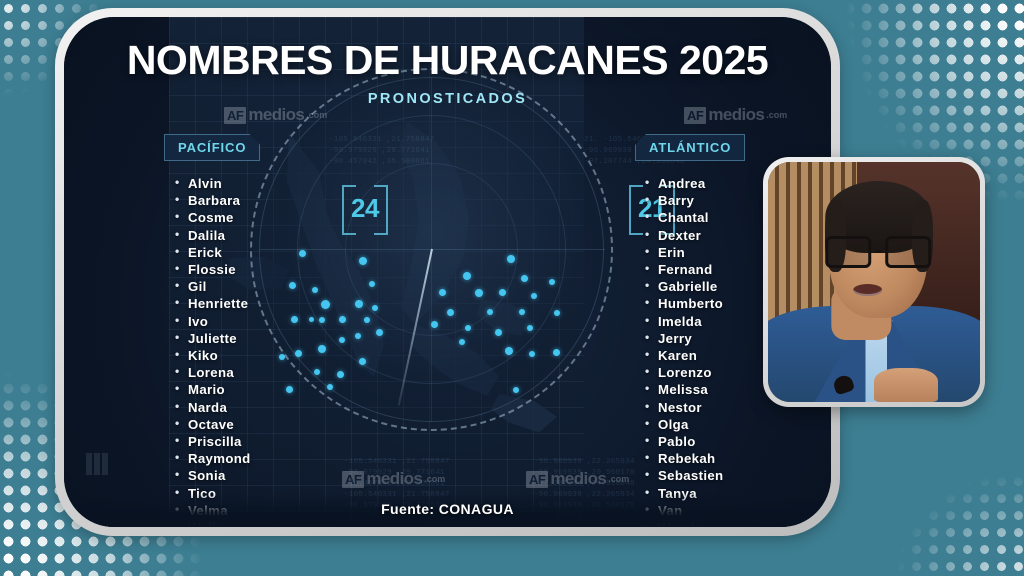 The image size is (1024, 576). Describe the element at coordinates (257, 269) in the screenshot. I see `list-item: Flossie` at that location.